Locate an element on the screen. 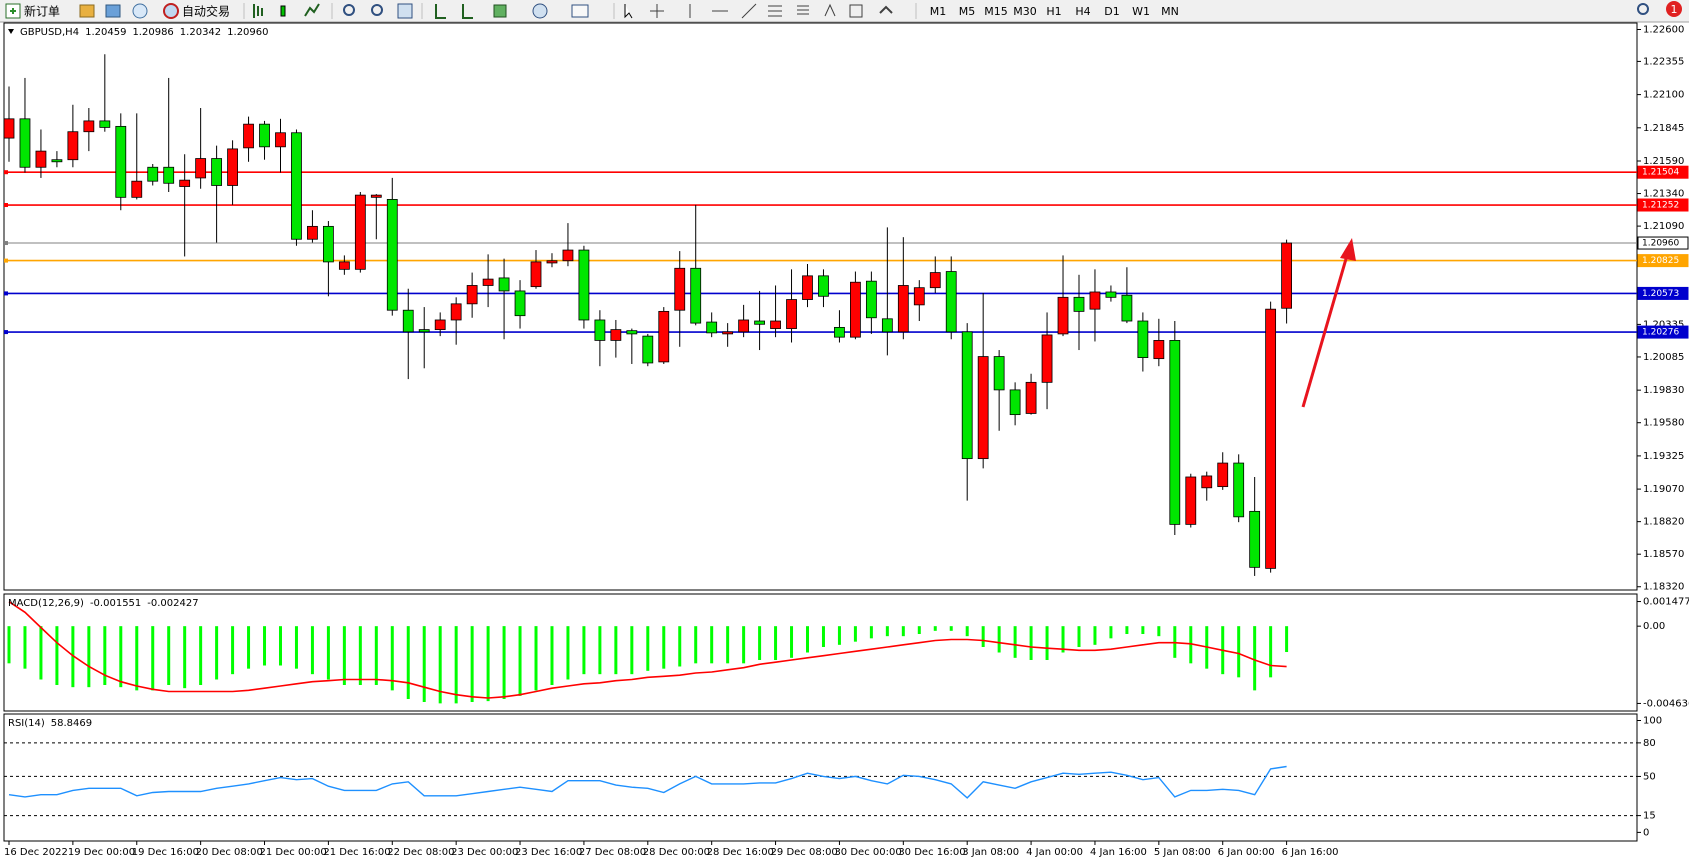  header-title: RSI(14) is located at coordinates (26, 723).